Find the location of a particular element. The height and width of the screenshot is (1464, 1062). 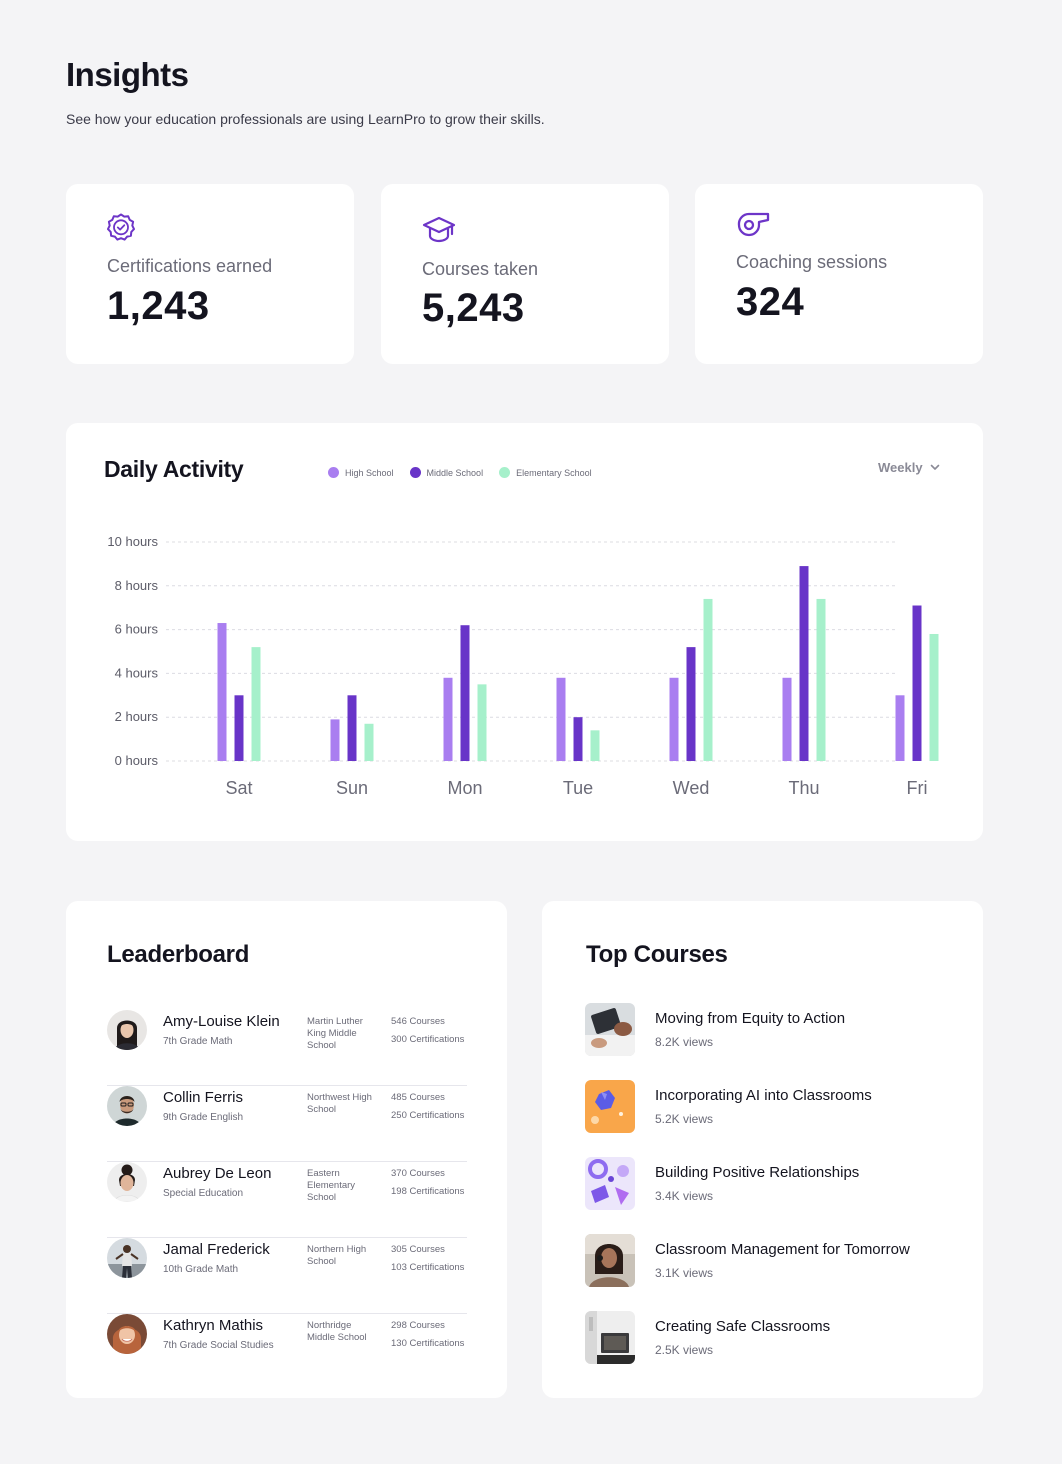

badge-check-icon is located at coordinates (121, 227).